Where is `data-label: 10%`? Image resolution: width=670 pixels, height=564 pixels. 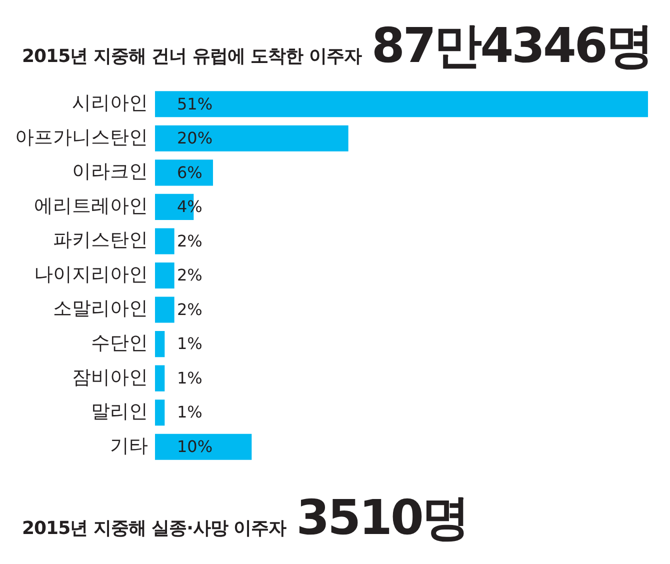
data-label: 10% is located at coordinates (195, 446).